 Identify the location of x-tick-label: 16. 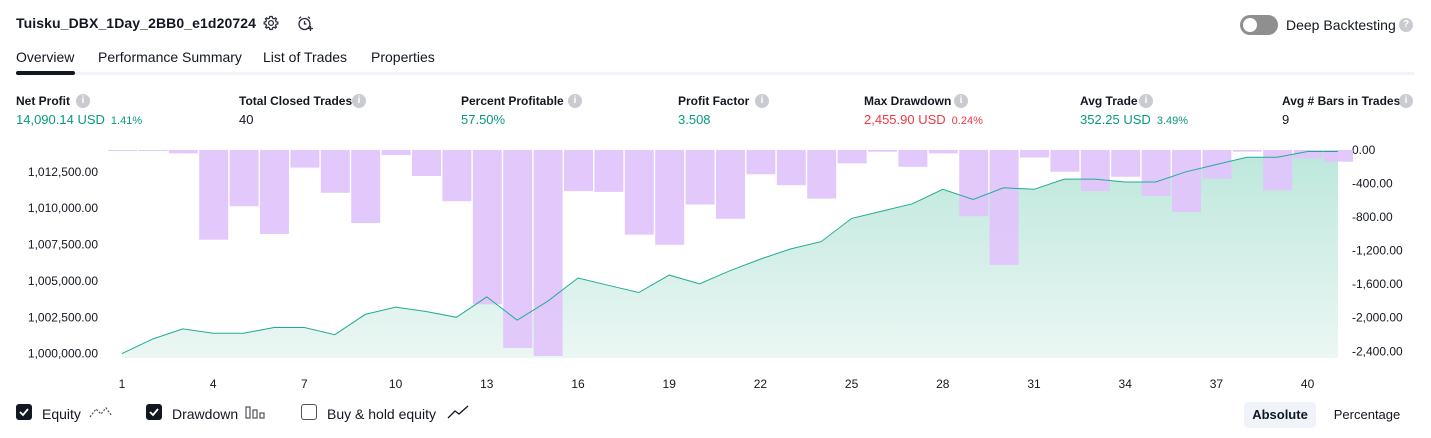
(578, 384).